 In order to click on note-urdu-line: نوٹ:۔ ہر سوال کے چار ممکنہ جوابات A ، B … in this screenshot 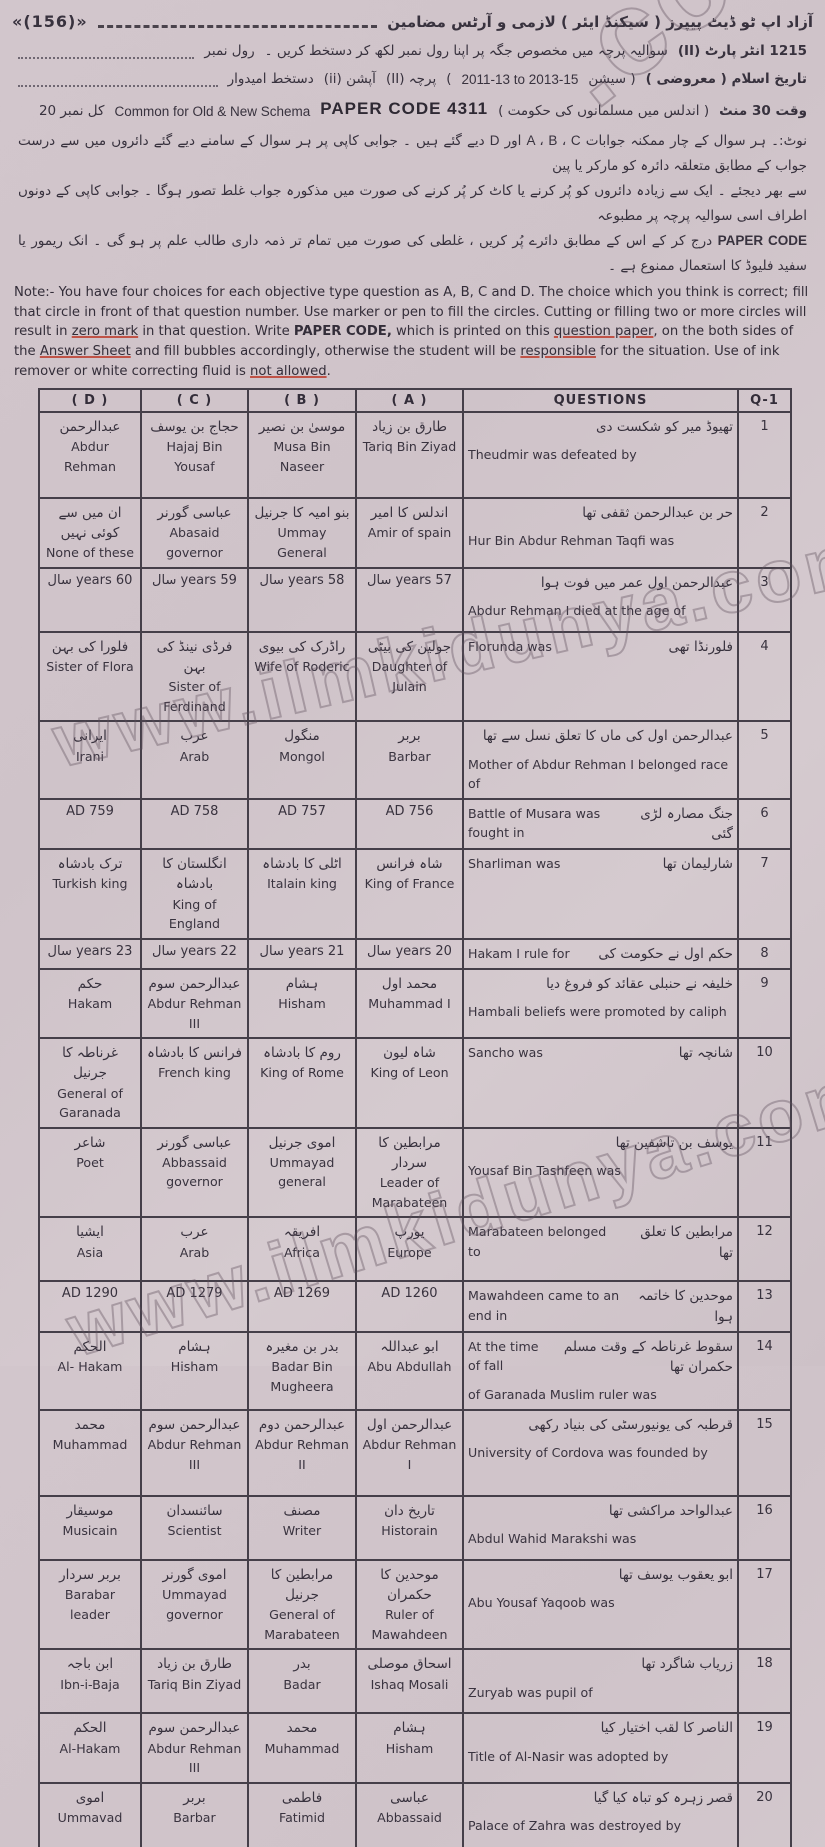, I will do `click(412, 154)`.